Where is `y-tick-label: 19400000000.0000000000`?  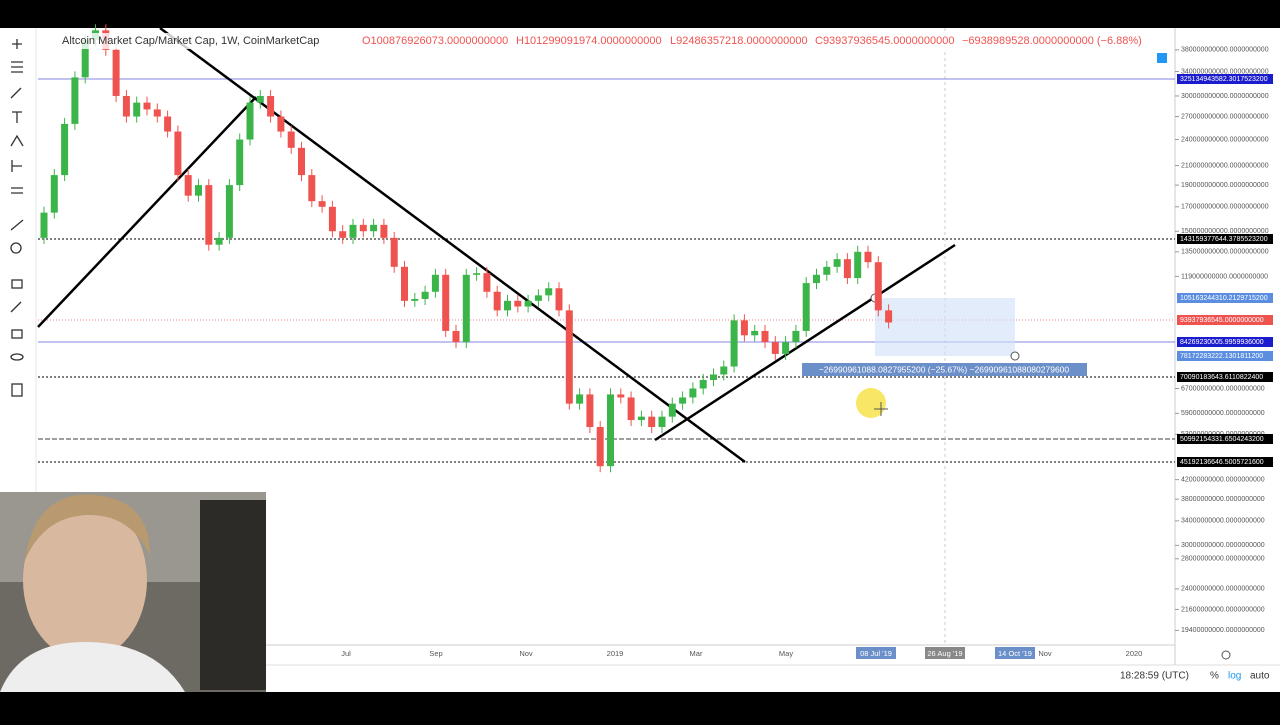
y-tick-label: 19400000000.0000000000 is located at coordinates (1223, 630).